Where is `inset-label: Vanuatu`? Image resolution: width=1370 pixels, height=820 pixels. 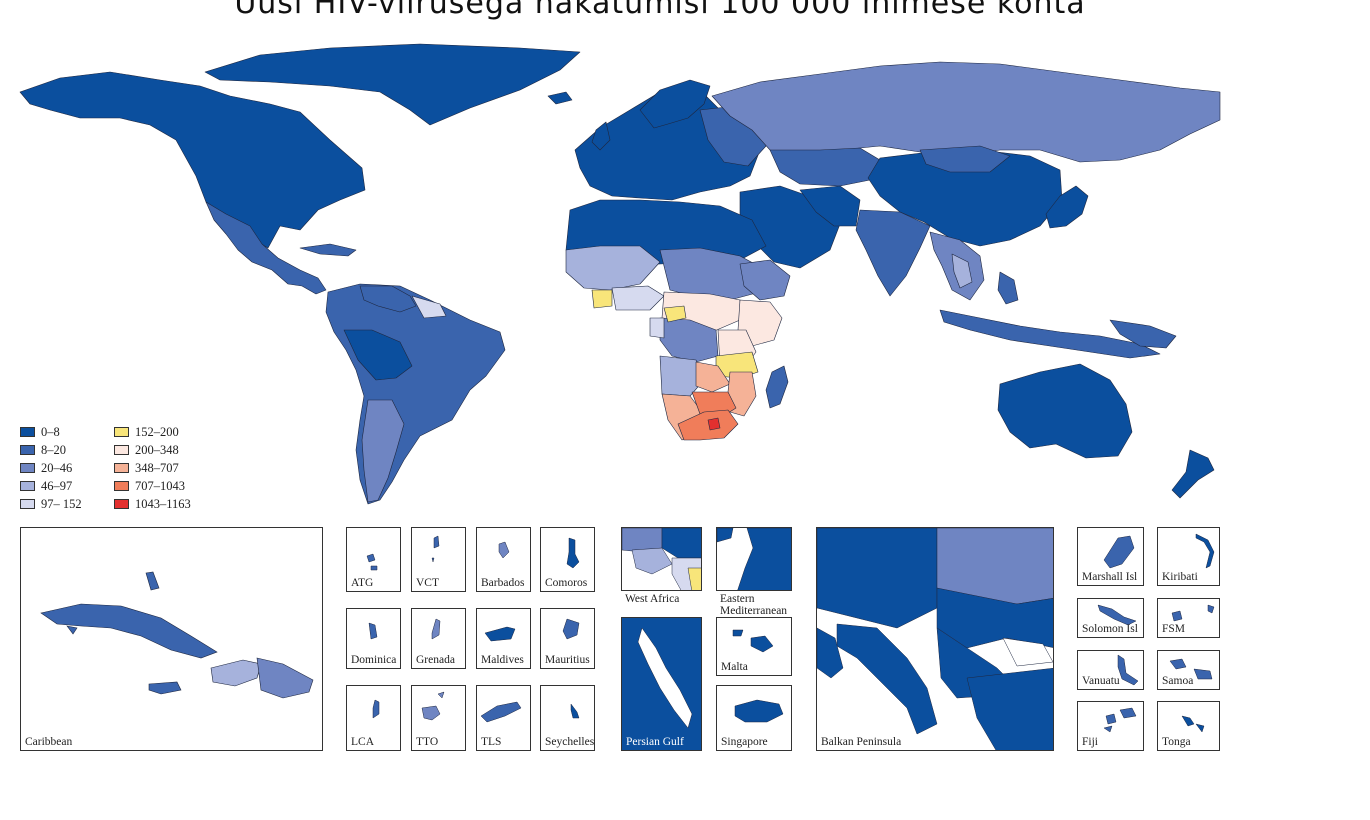 inset-label: Vanuatu is located at coordinates (1101, 681).